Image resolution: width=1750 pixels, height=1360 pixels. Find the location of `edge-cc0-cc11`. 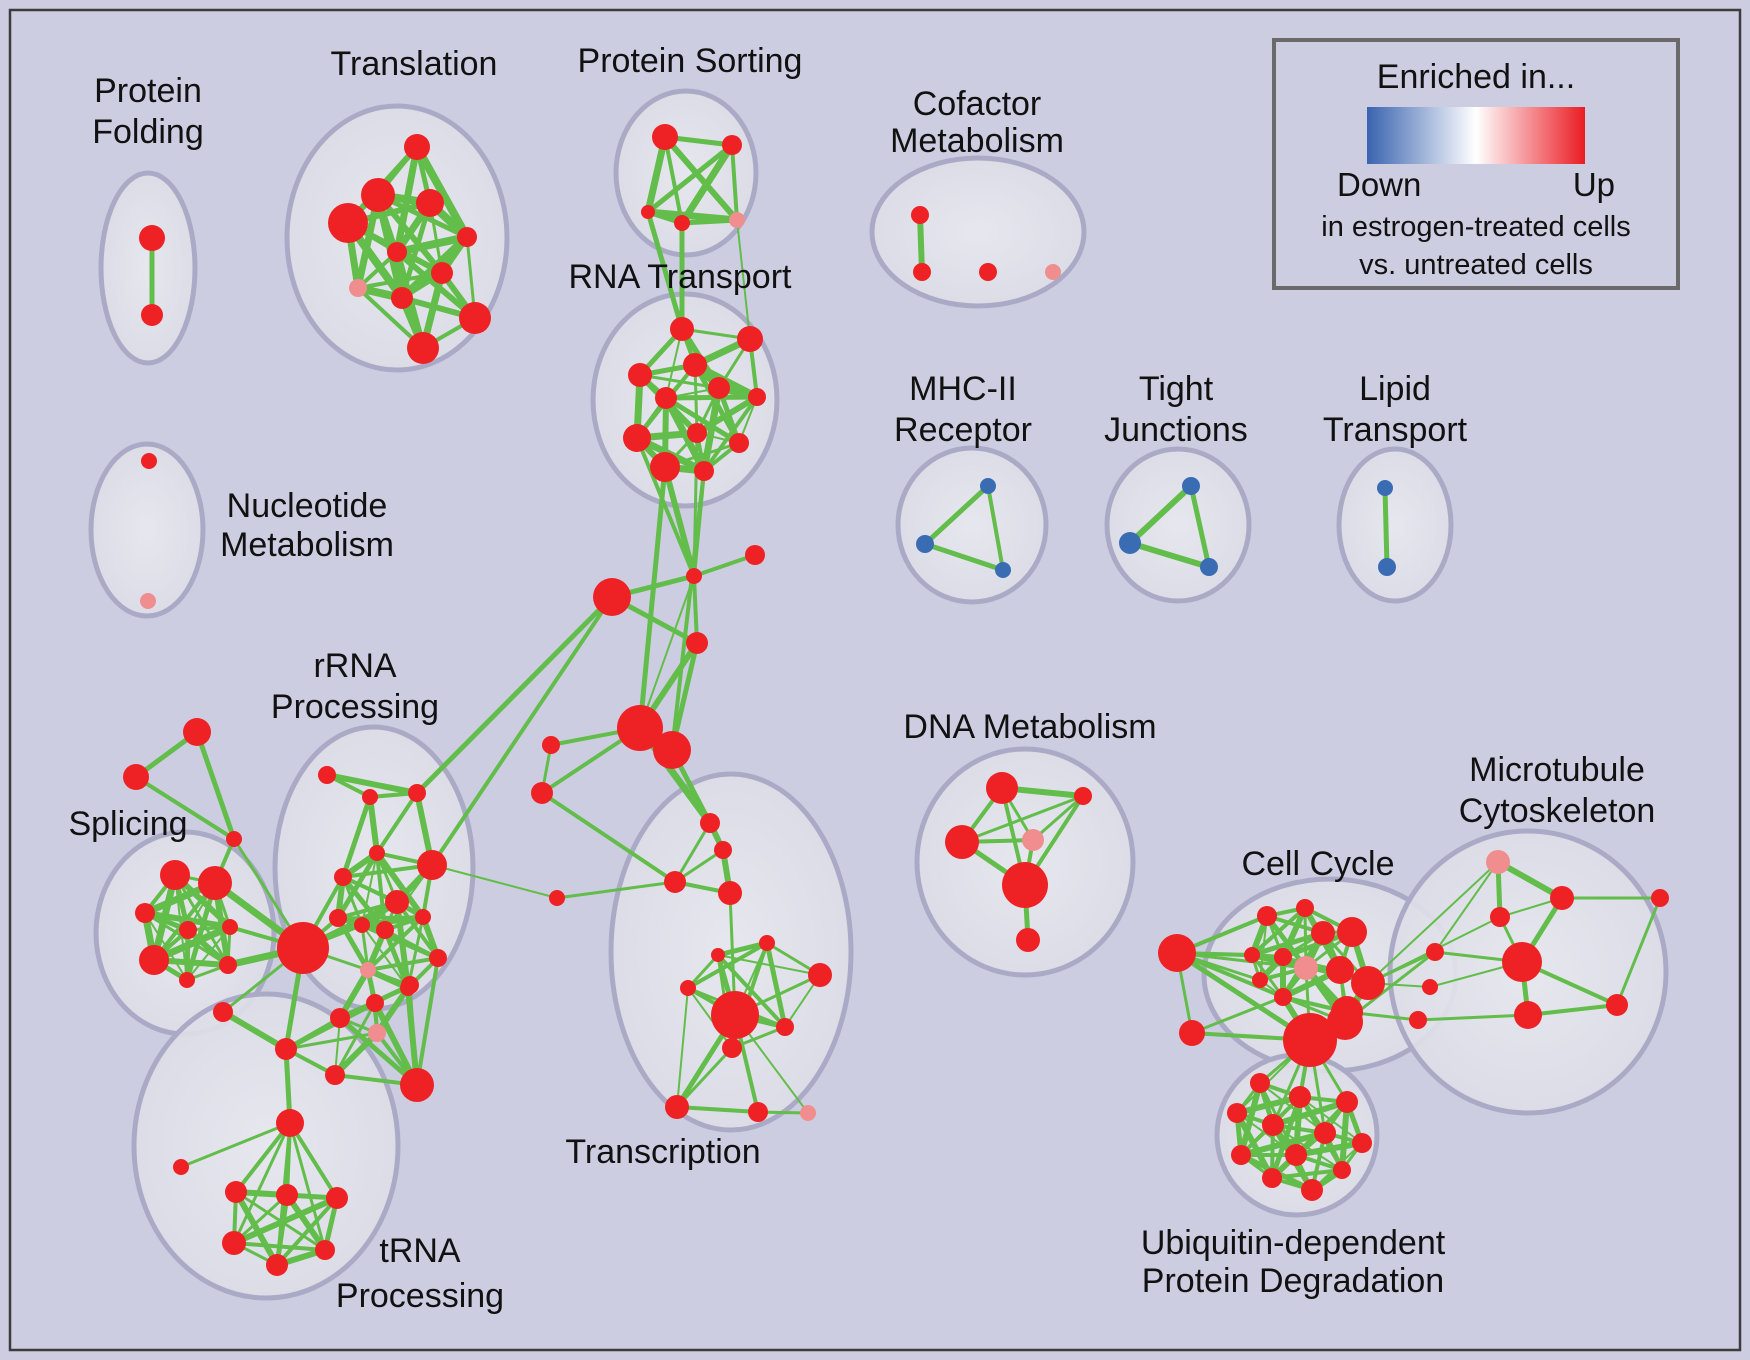

edge-cc0-cc11 is located at coordinates (1230, 975).